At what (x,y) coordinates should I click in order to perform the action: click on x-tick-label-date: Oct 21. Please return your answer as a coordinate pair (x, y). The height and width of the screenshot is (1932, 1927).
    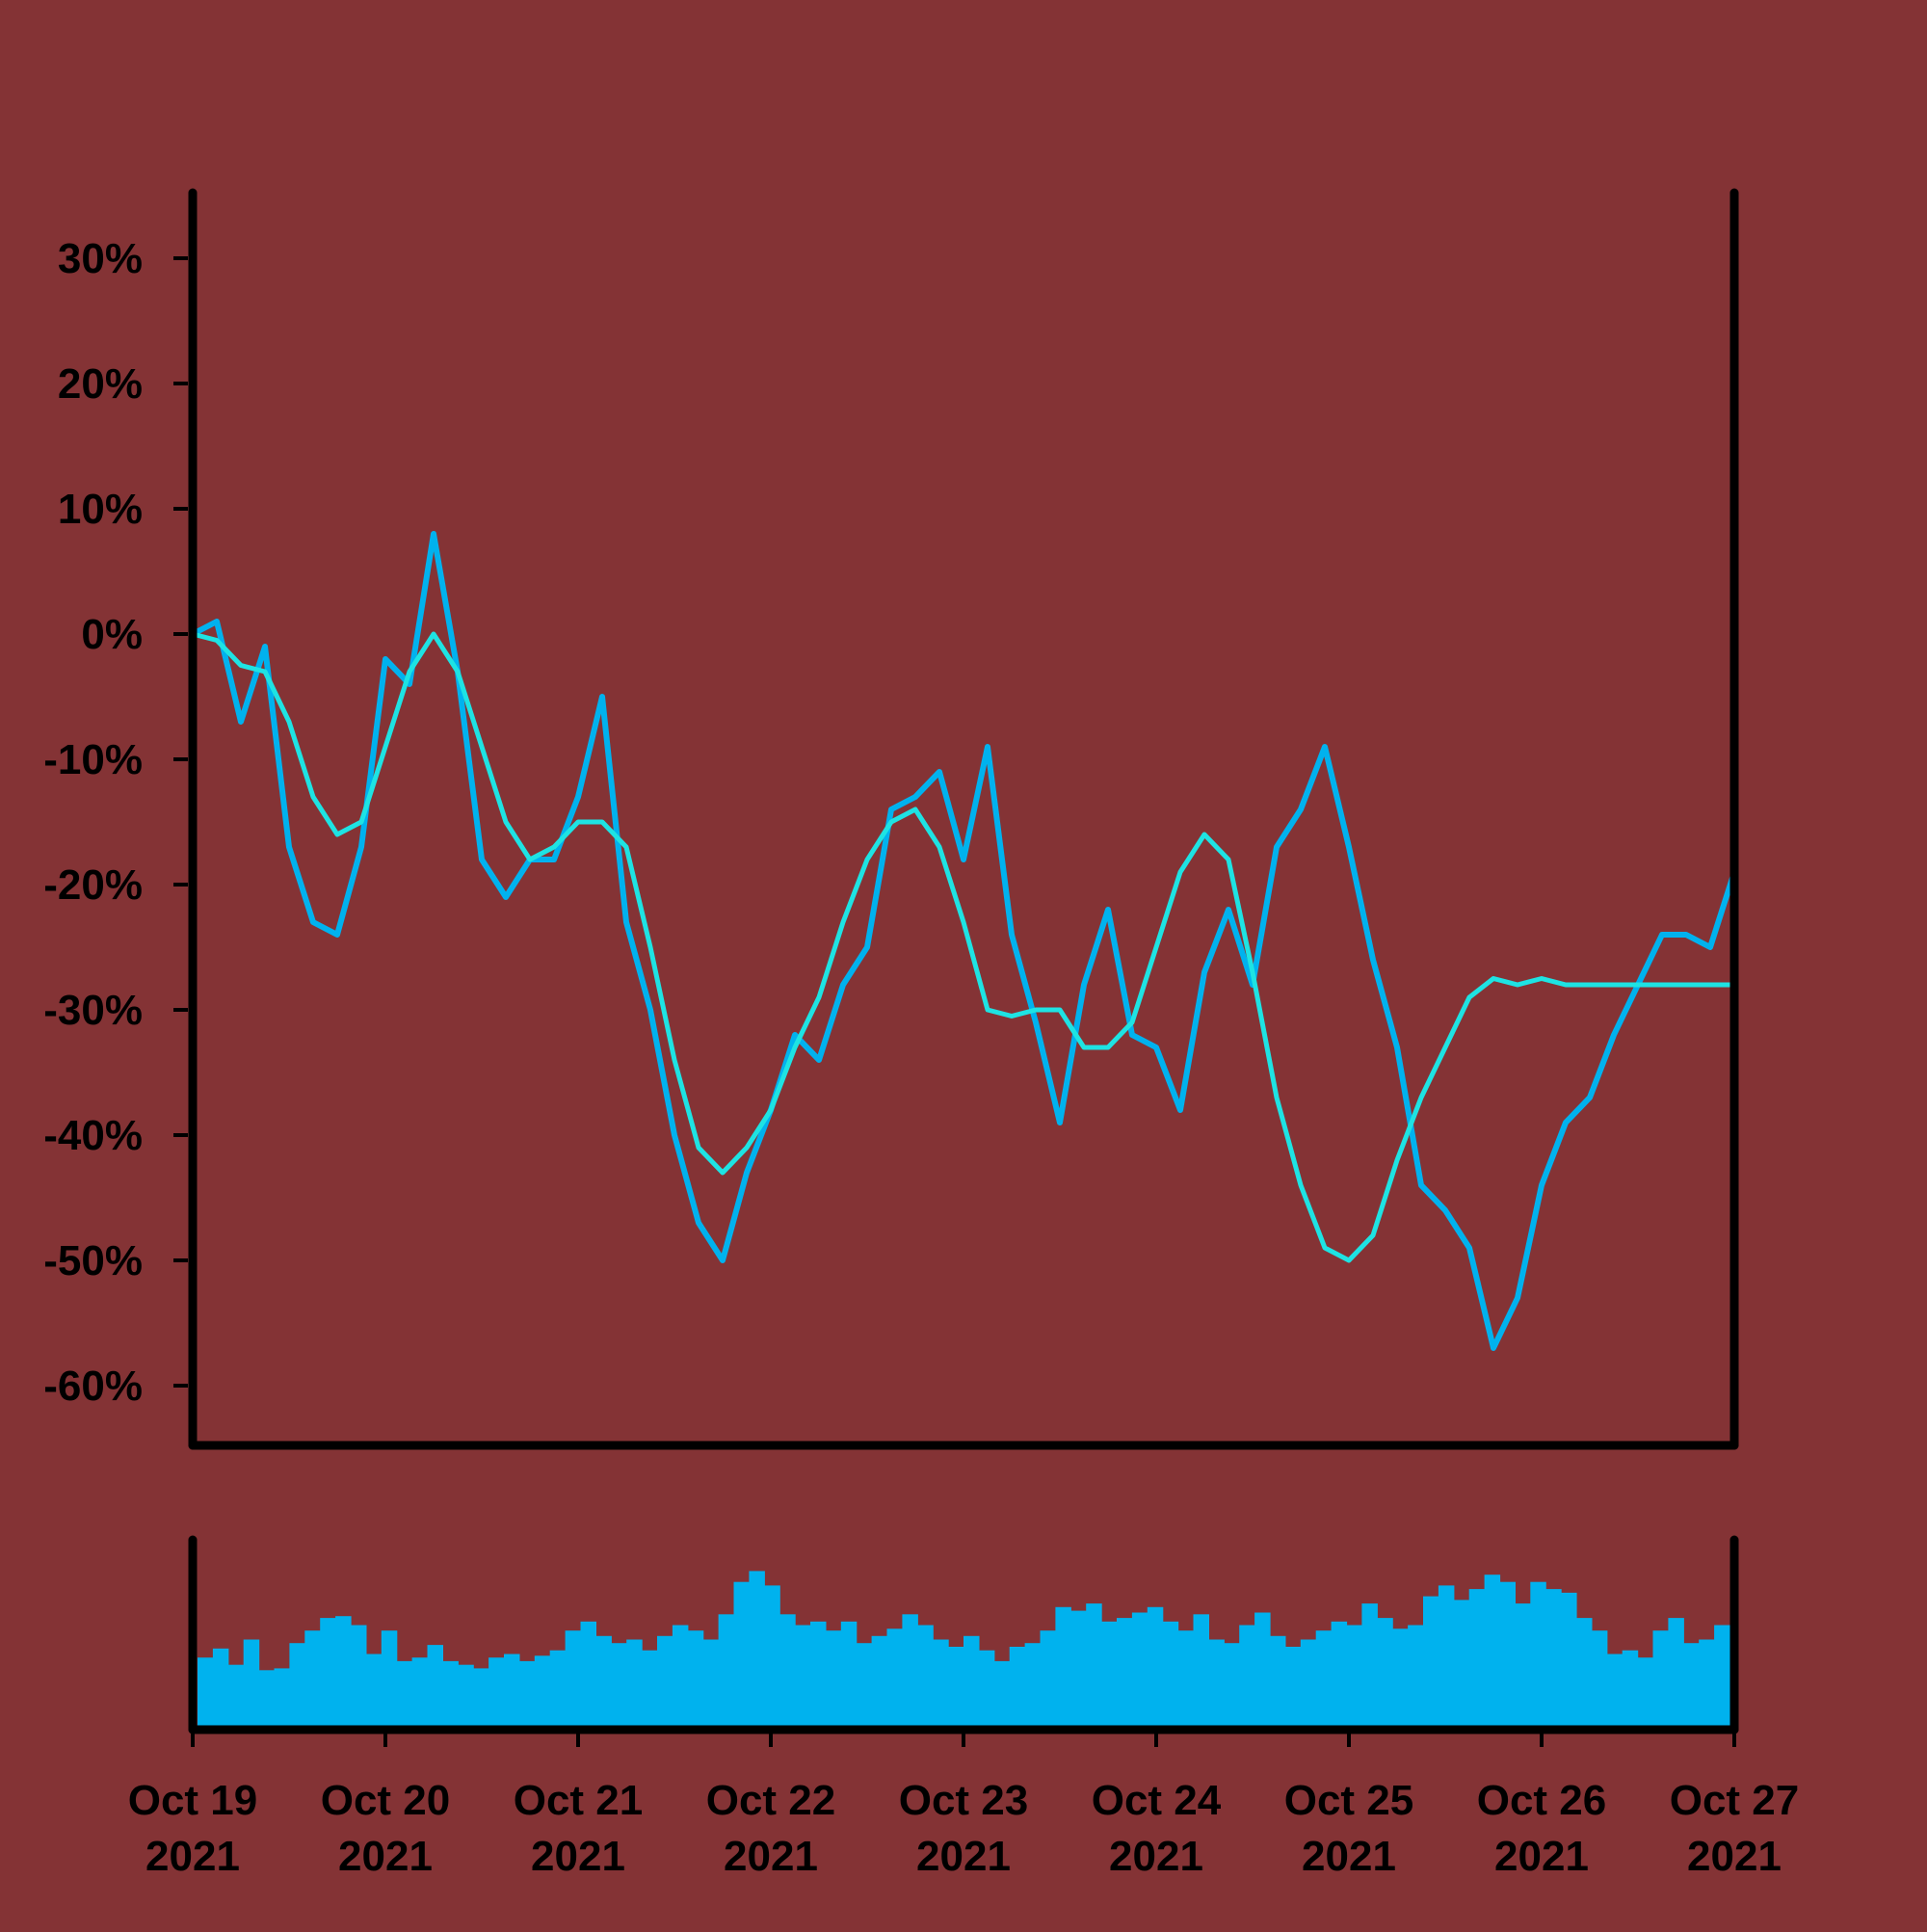
    Looking at the image, I should click on (579, 1800).